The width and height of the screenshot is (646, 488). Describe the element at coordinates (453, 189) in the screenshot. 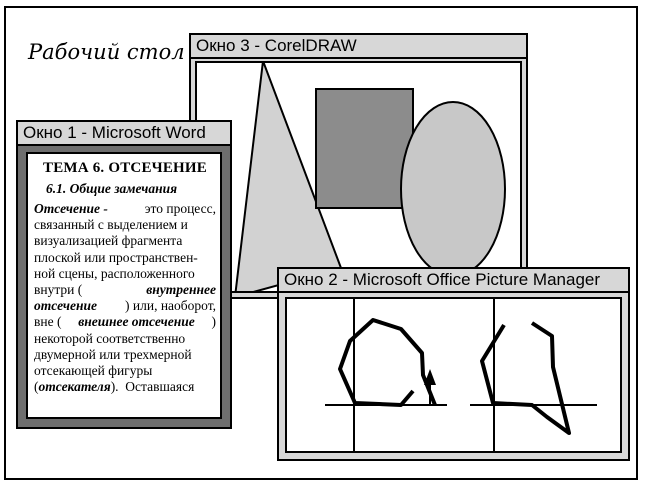

I see `ellipse-shape` at that location.